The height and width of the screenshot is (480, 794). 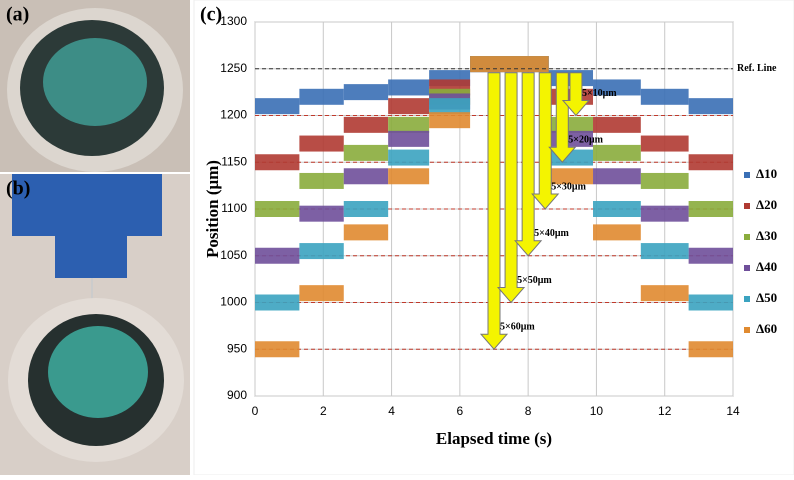 What do you see at coordinates (233, 21) in the screenshot?
I see `y-tick-label: 1300` at bounding box center [233, 21].